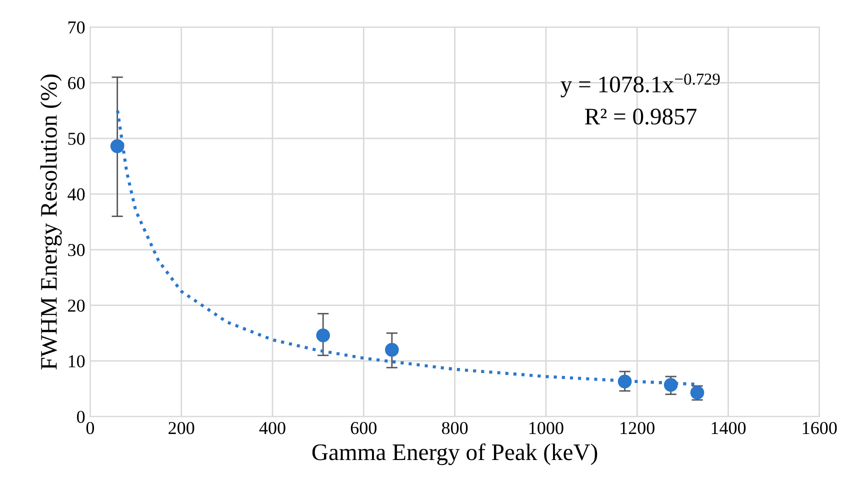 The image size is (843, 493). What do you see at coordinates (455, 428) in the screenshot?
I see `x-tick-label: 800` at bounding box center [455, 428].